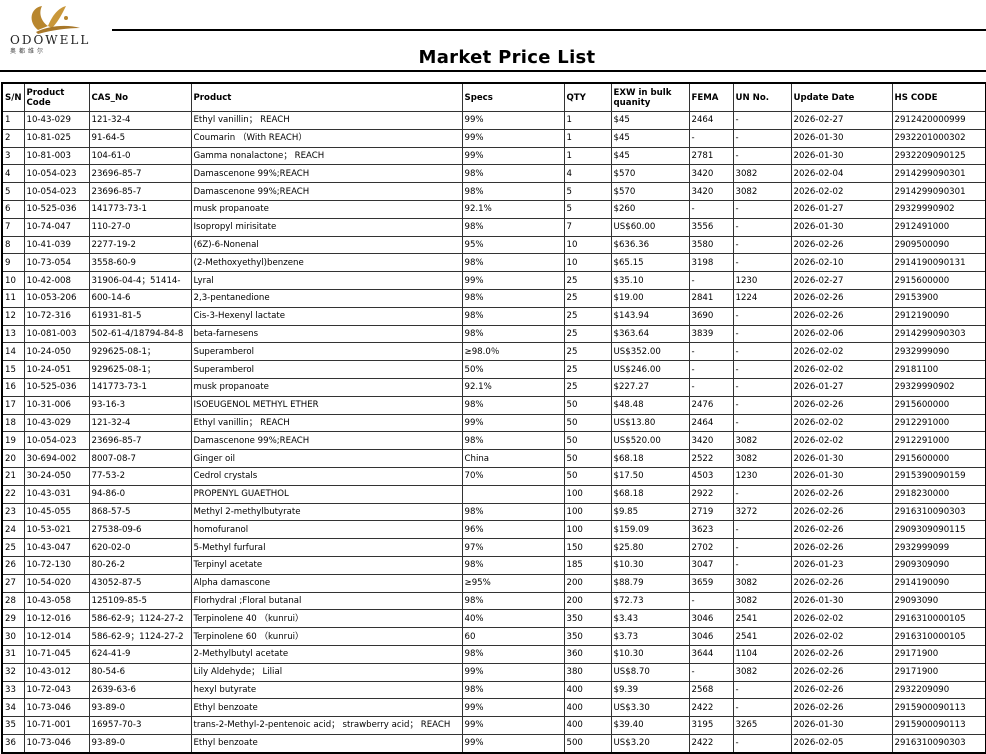  I want to click on cell-product-code: 10-43-058, so click(56, 601).